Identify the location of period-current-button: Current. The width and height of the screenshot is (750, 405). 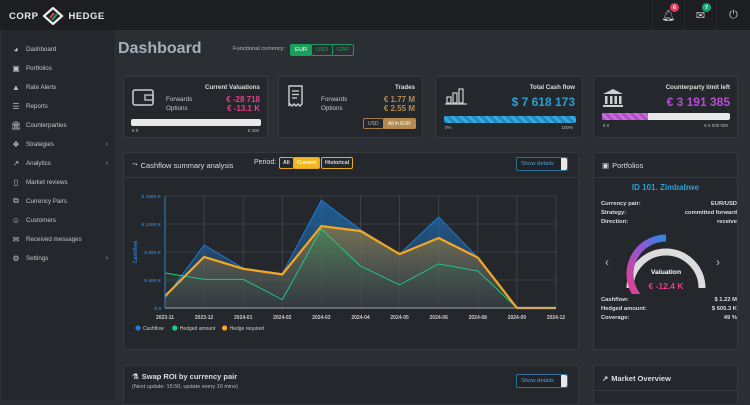
(307, 163).